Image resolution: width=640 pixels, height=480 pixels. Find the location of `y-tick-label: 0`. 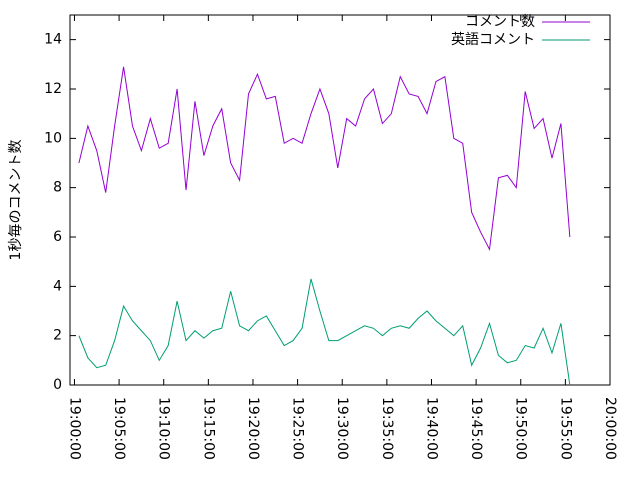

y-tick-label: 0 is located at coordinates (57, 385).